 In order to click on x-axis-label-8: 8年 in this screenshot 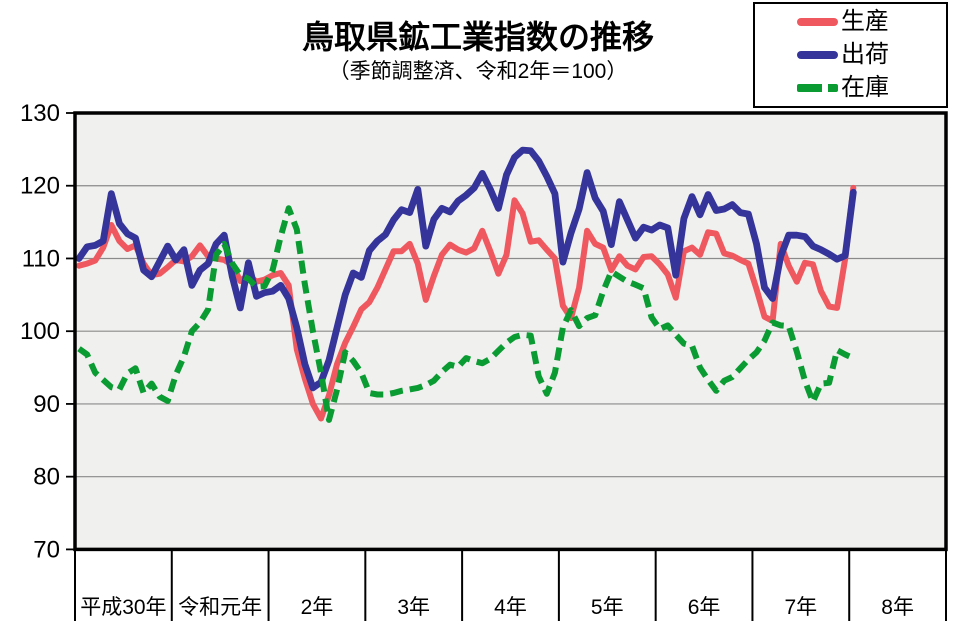, I will do `click(897, 607)`.